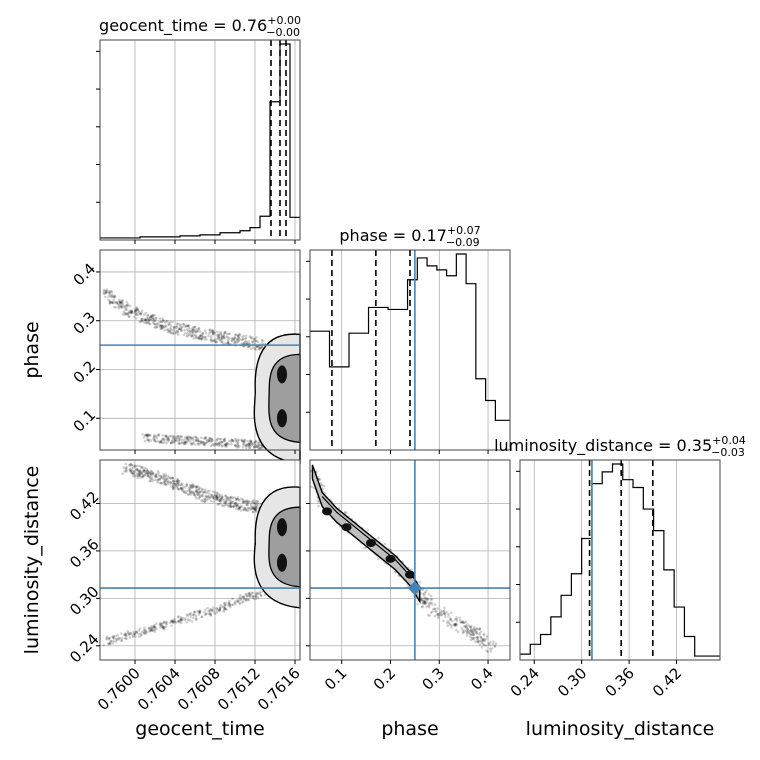 This screenshot has height=760, width=760. I want to click on panel-hist-geocent_time-border, so click(200, 140).